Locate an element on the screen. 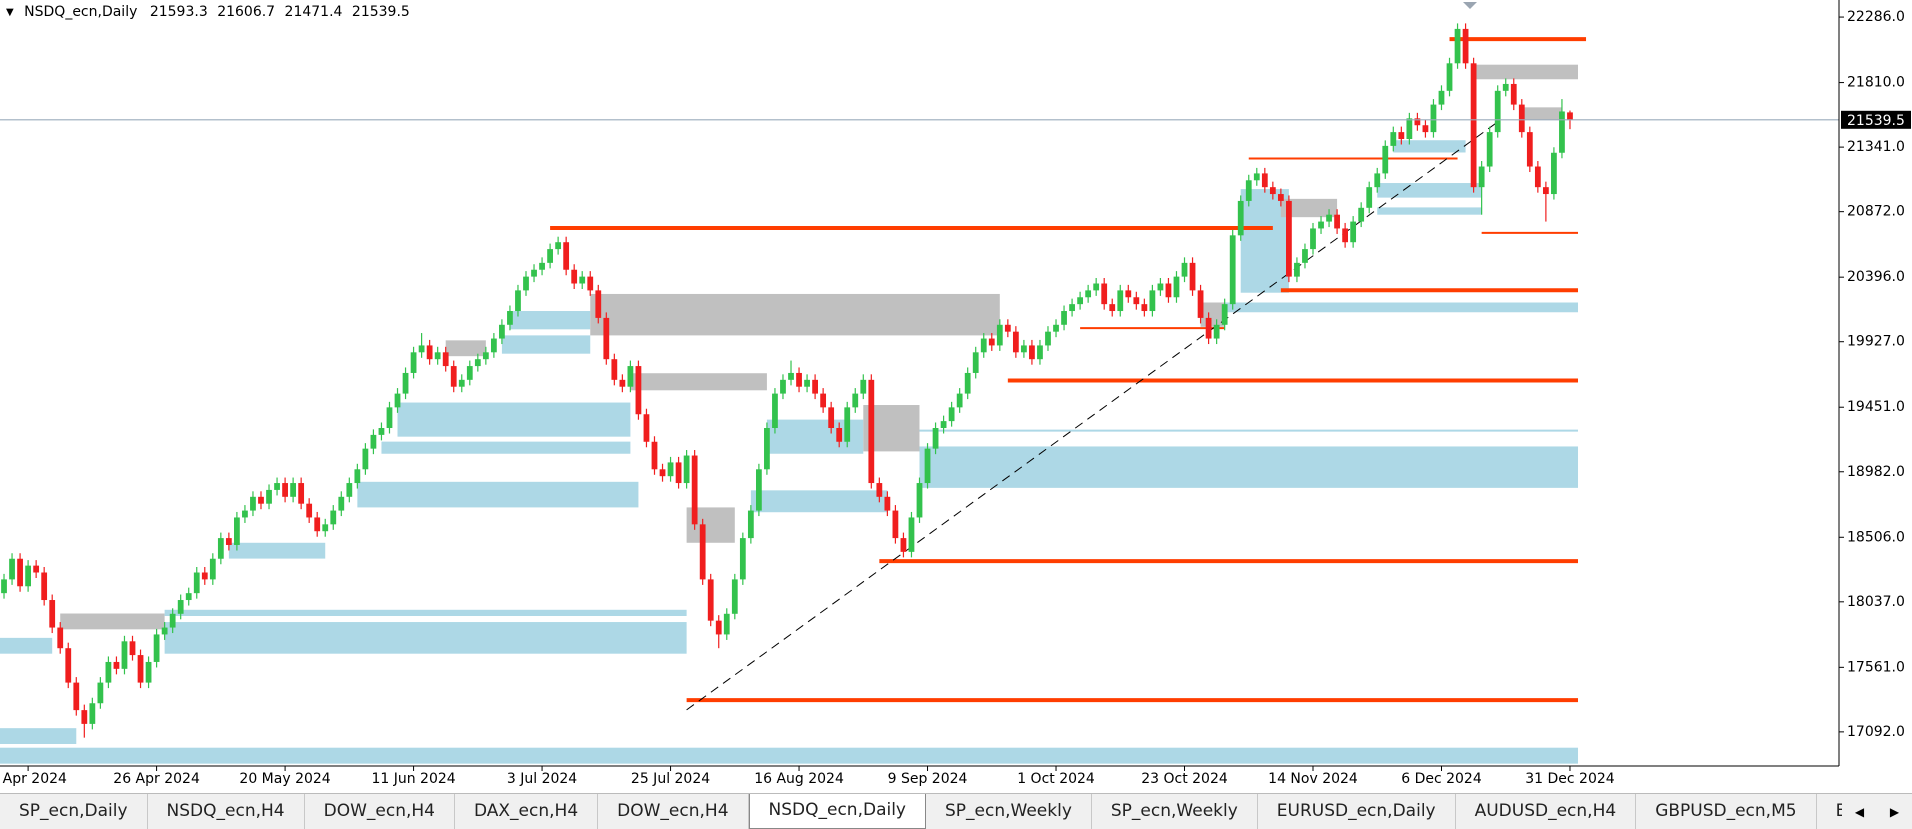 Image resolution: width=1912 pixels, height=829 pixels. chart-tab: DAX_ecn,H4 is located at coordinates (527, 811).